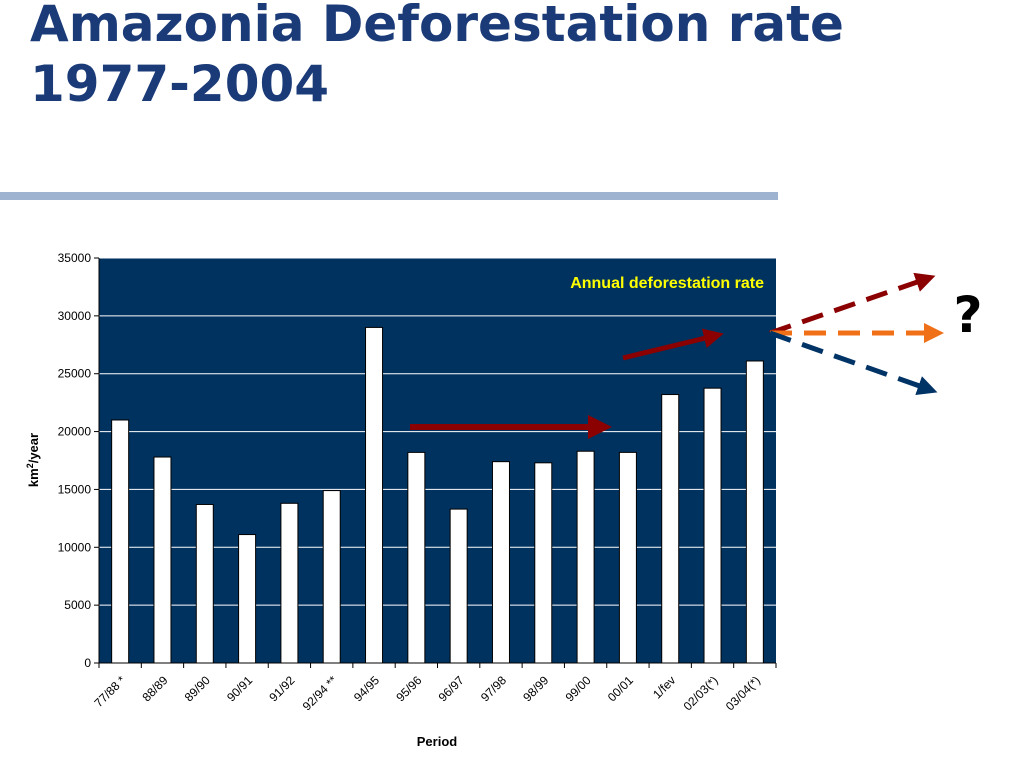  What do you see at coordinates (281, 688) in the screenshot?
I see `x-tick-label: 91/92` at bounding box center [281, 688].